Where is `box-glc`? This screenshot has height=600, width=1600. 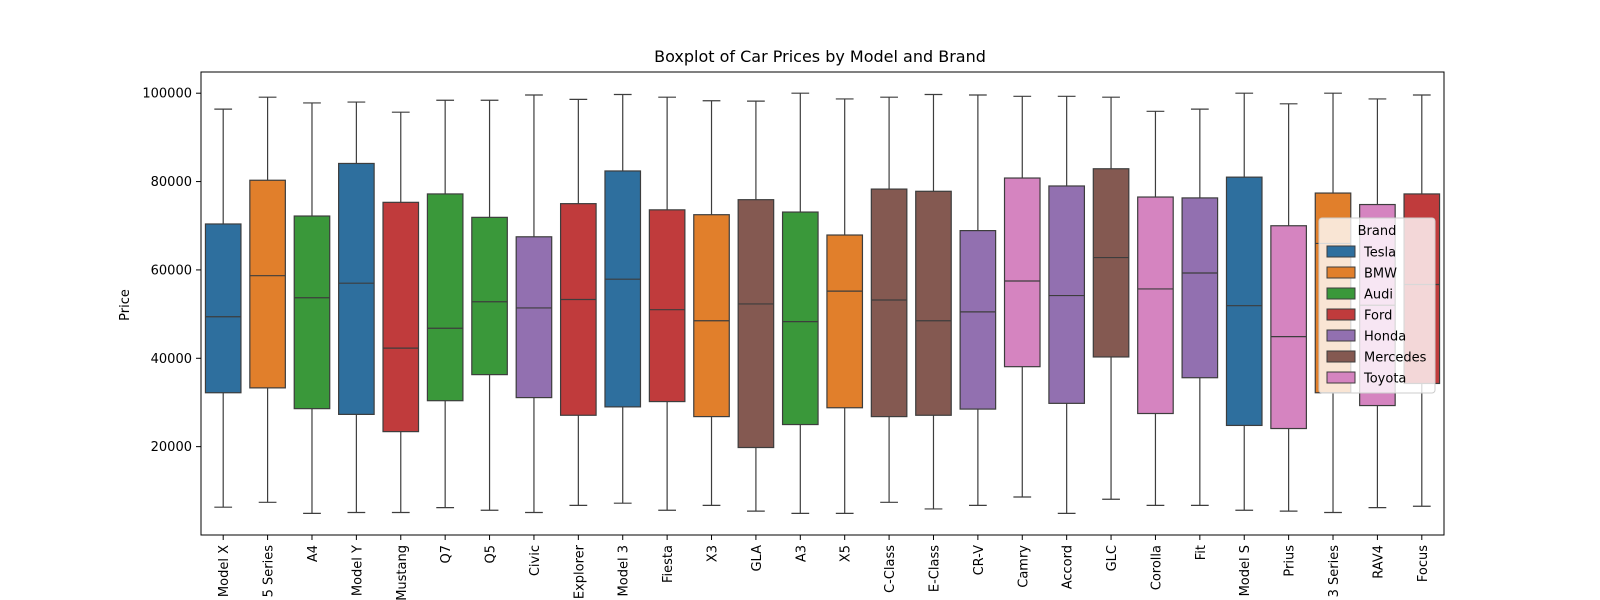 box-glc is located at coordinates (1111, 298).